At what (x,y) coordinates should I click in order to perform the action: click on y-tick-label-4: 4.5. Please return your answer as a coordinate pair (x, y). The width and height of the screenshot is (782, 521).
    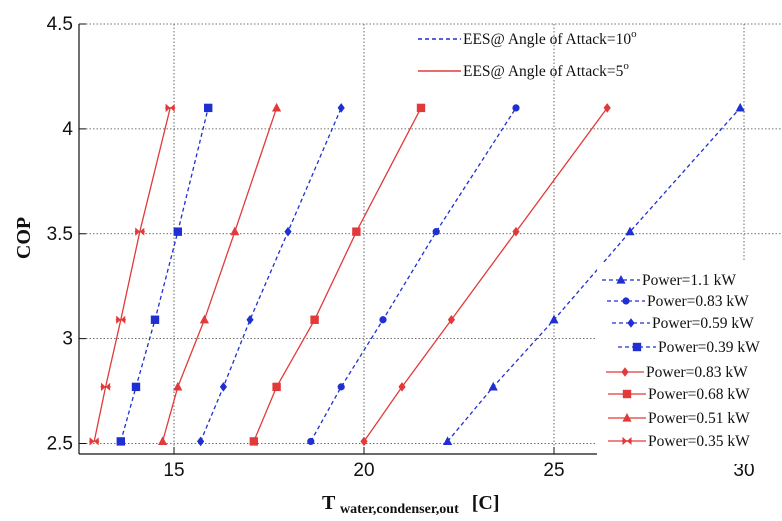
    Looking at the image, I should click on (60, 24).